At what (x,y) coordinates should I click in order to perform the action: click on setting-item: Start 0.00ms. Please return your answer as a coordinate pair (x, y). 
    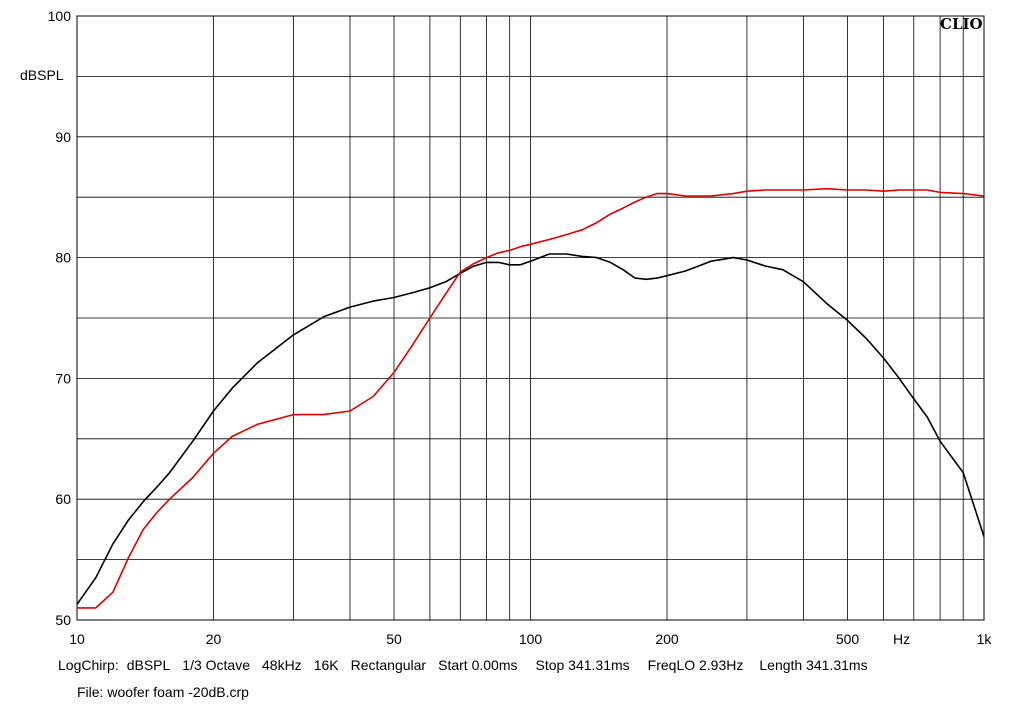
    Looking at the image, I should click on (478, 665).